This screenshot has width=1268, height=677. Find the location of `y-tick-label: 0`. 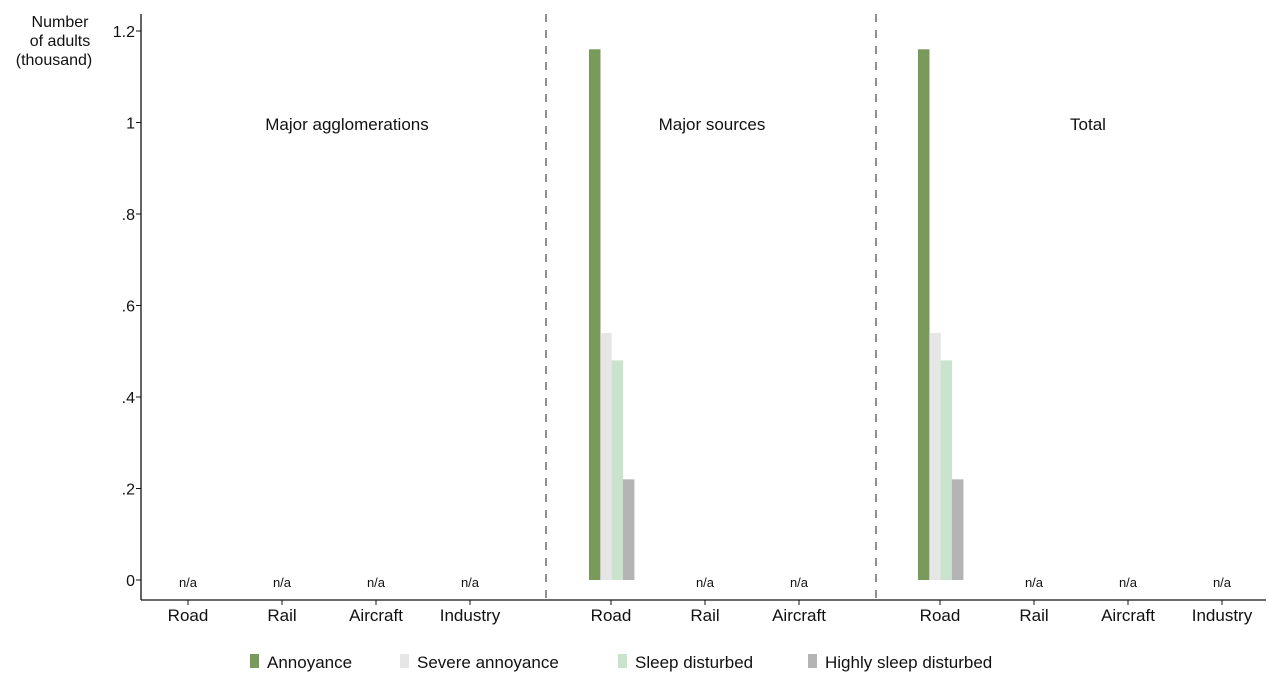

y-tick-label: 0 is located at coordinates (130, 581).